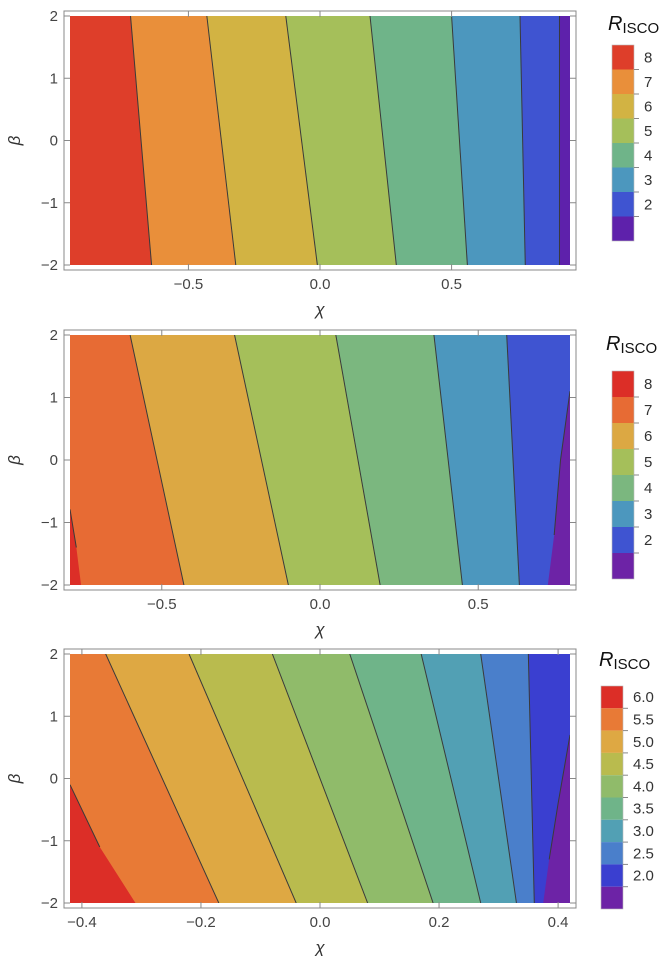 This screenshot has width=670, height=956. I want to click on legend-label: 5.5, so click(643, 719).